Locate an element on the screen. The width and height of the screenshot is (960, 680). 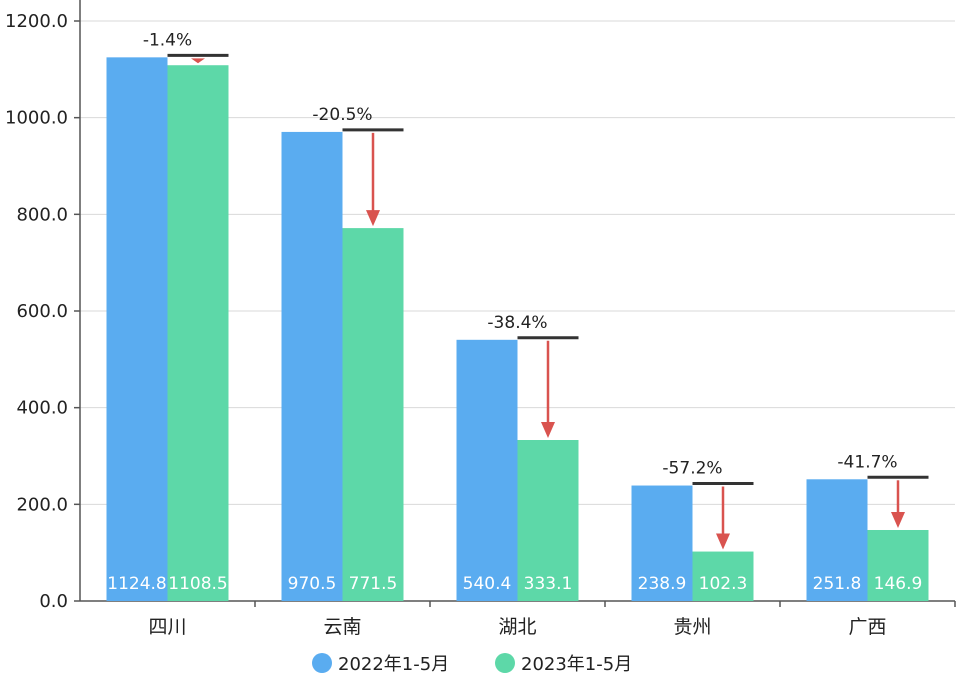
category-label: 云南 is located at coordinates (342, 627).